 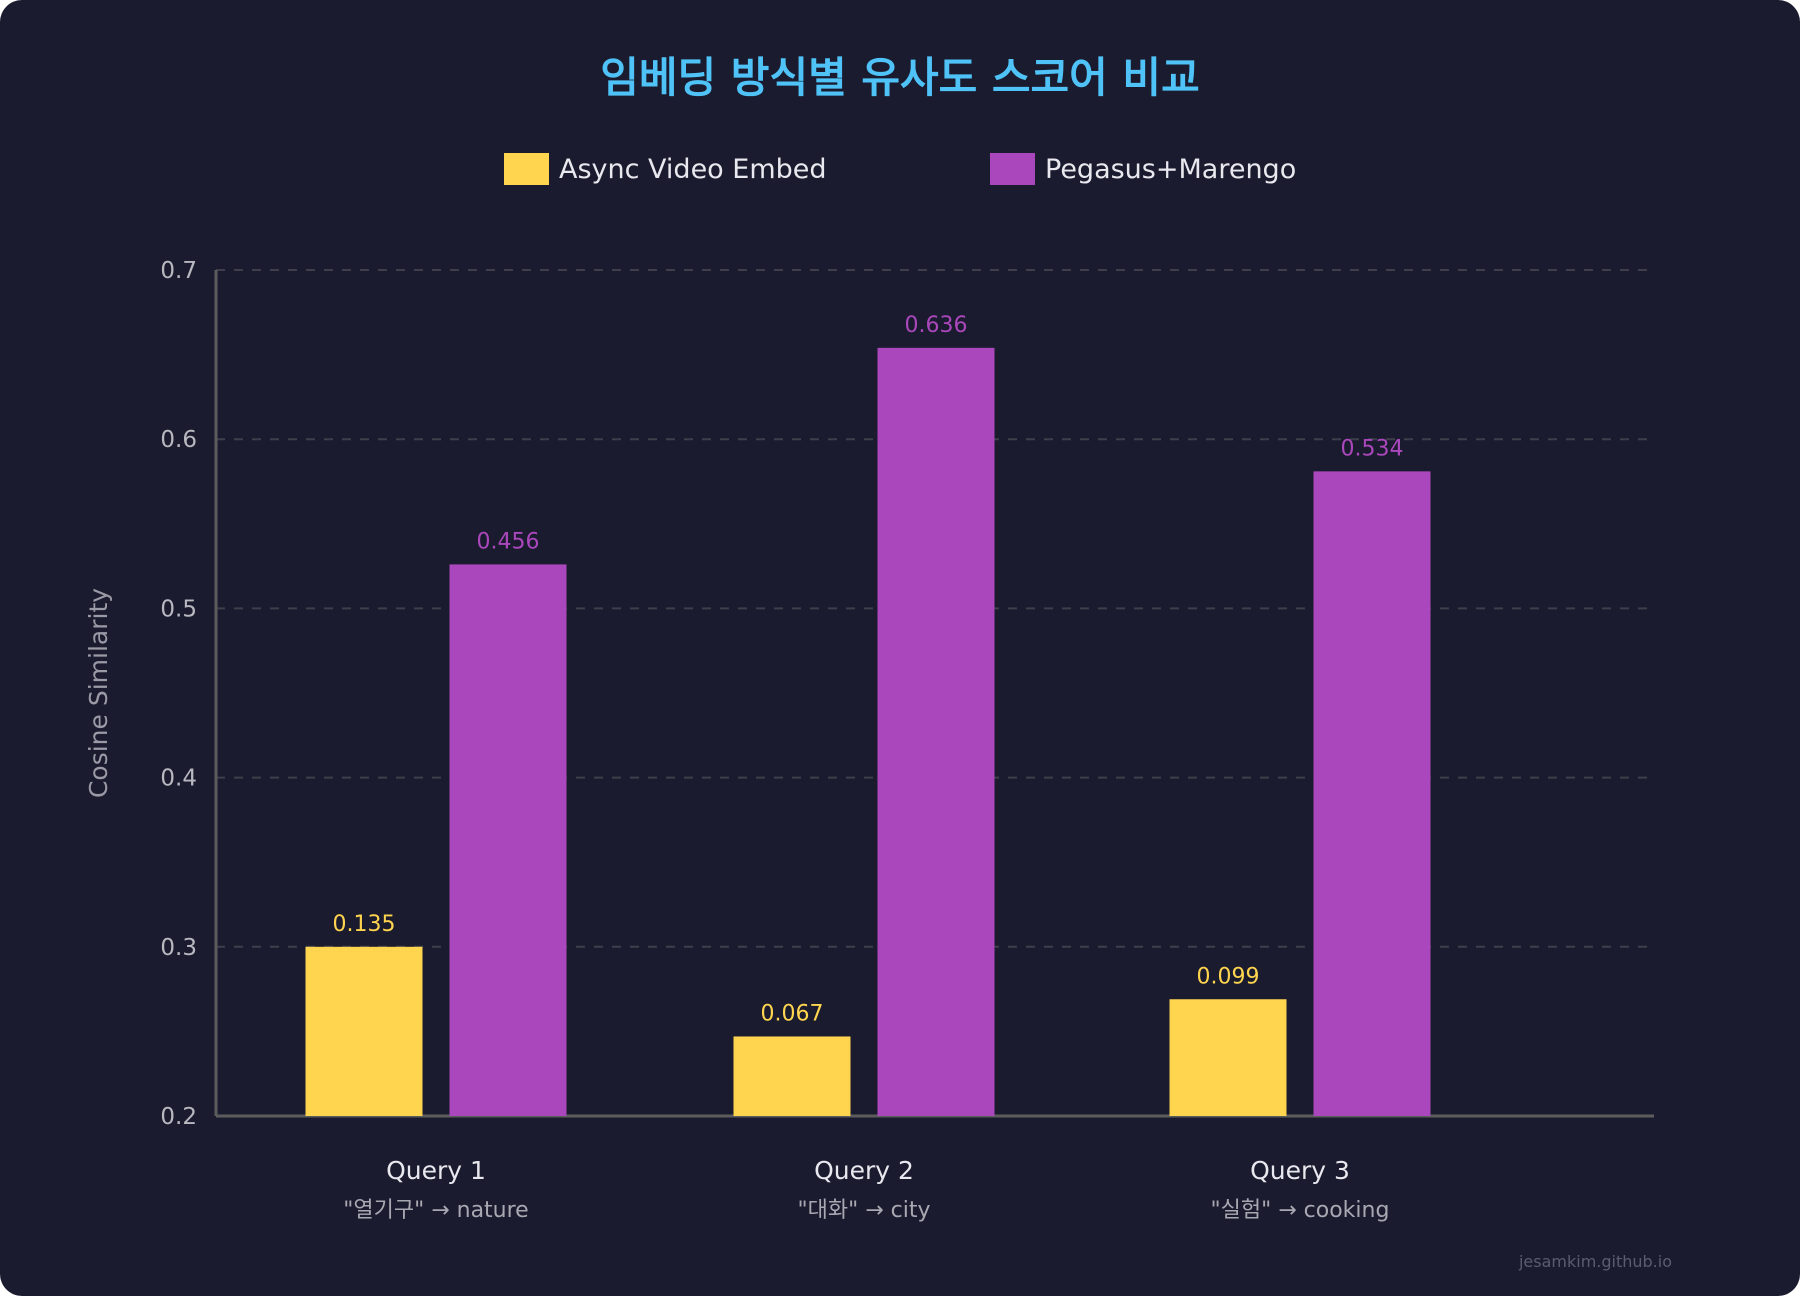 What do you see at coordinates (1300, 1170) in the screenshot?
I see `x-tick-label: Query 3` at bounding box center [1300, 1170].